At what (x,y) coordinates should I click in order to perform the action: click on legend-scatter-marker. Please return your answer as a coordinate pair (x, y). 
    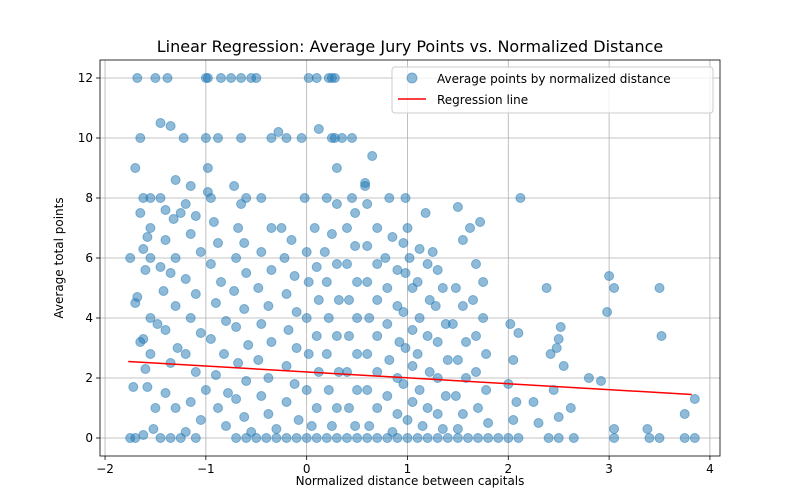
    Looking at the image, I should click on (412, 78).